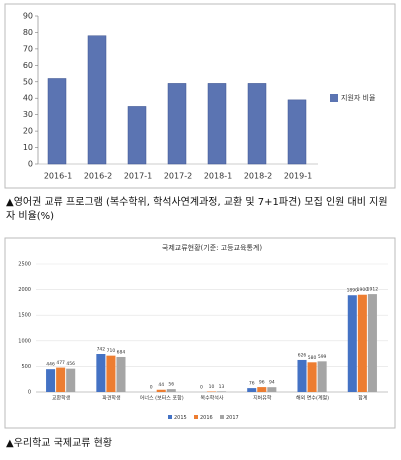  What do you see at coordinates (312, 358) in the screenshot?
I see `data-label: 580` at bounding box center [312, 358].